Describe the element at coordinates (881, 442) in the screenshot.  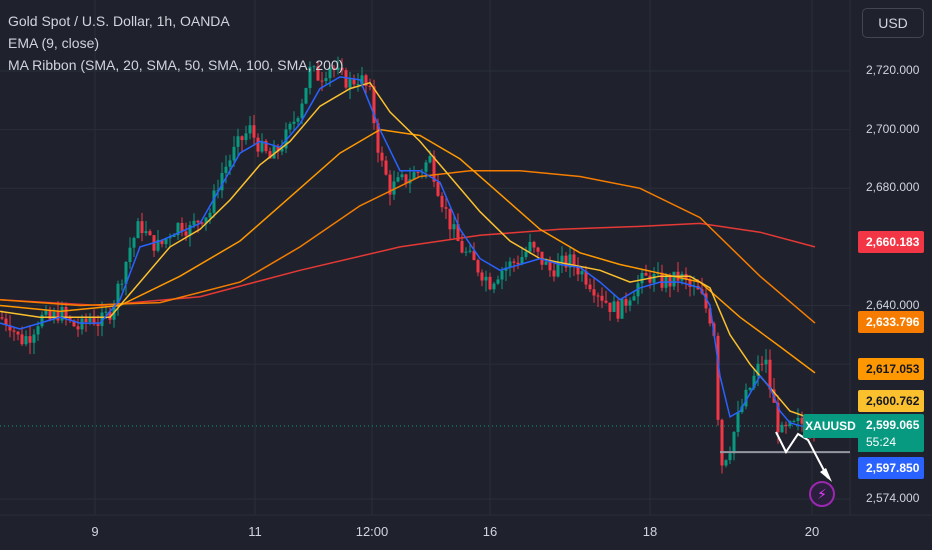
I see `bar-countdown: 55:24` at that location.